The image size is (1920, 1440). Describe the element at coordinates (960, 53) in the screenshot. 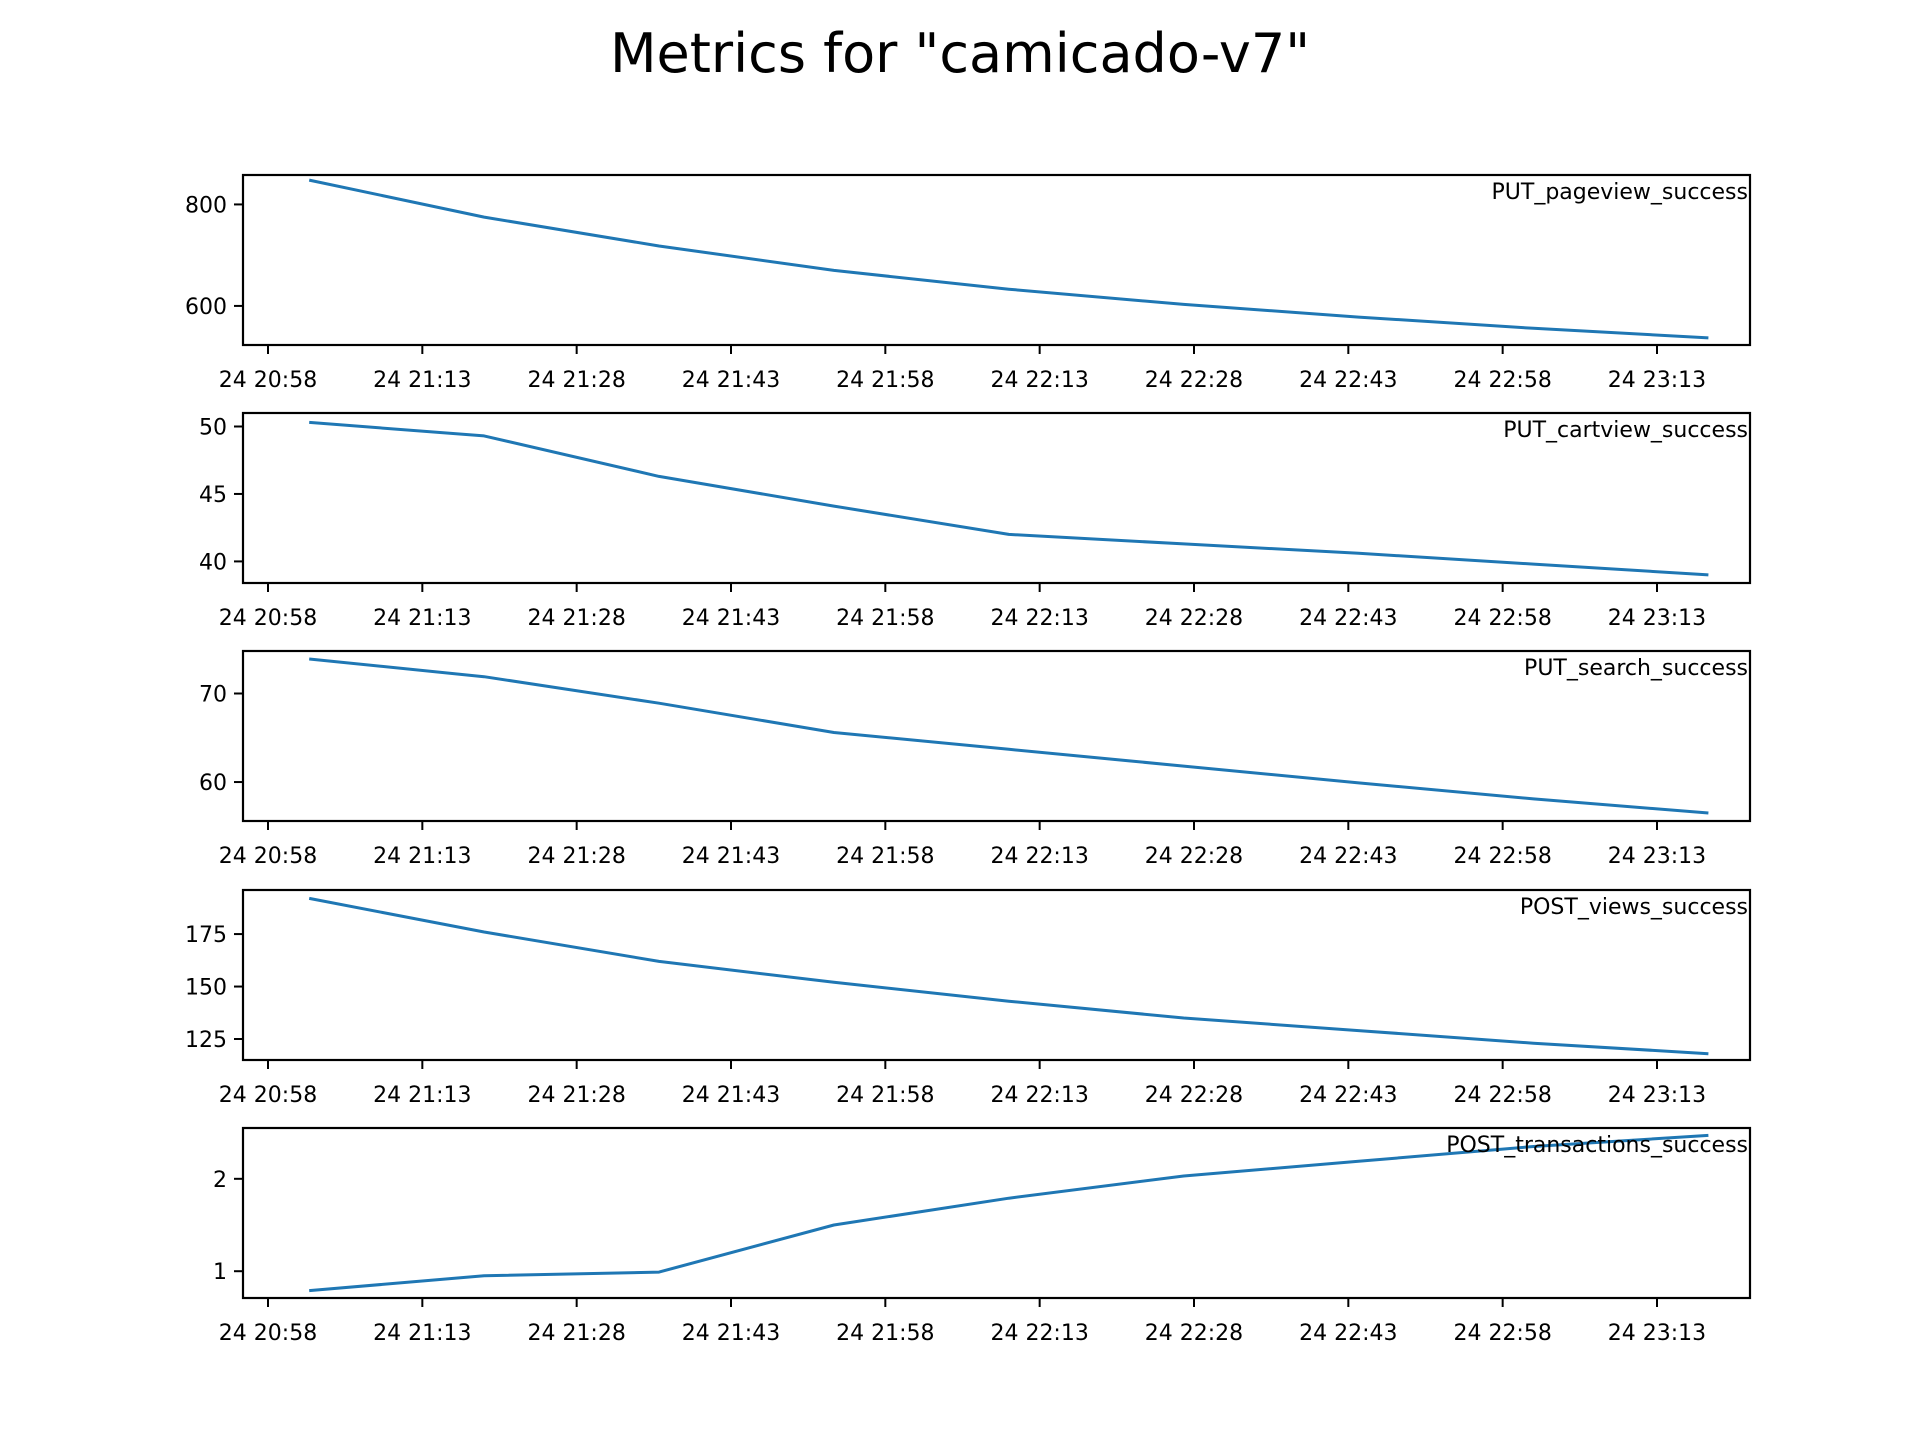

I see `figure-title: Metrics for "camicado-v7"` at that location.